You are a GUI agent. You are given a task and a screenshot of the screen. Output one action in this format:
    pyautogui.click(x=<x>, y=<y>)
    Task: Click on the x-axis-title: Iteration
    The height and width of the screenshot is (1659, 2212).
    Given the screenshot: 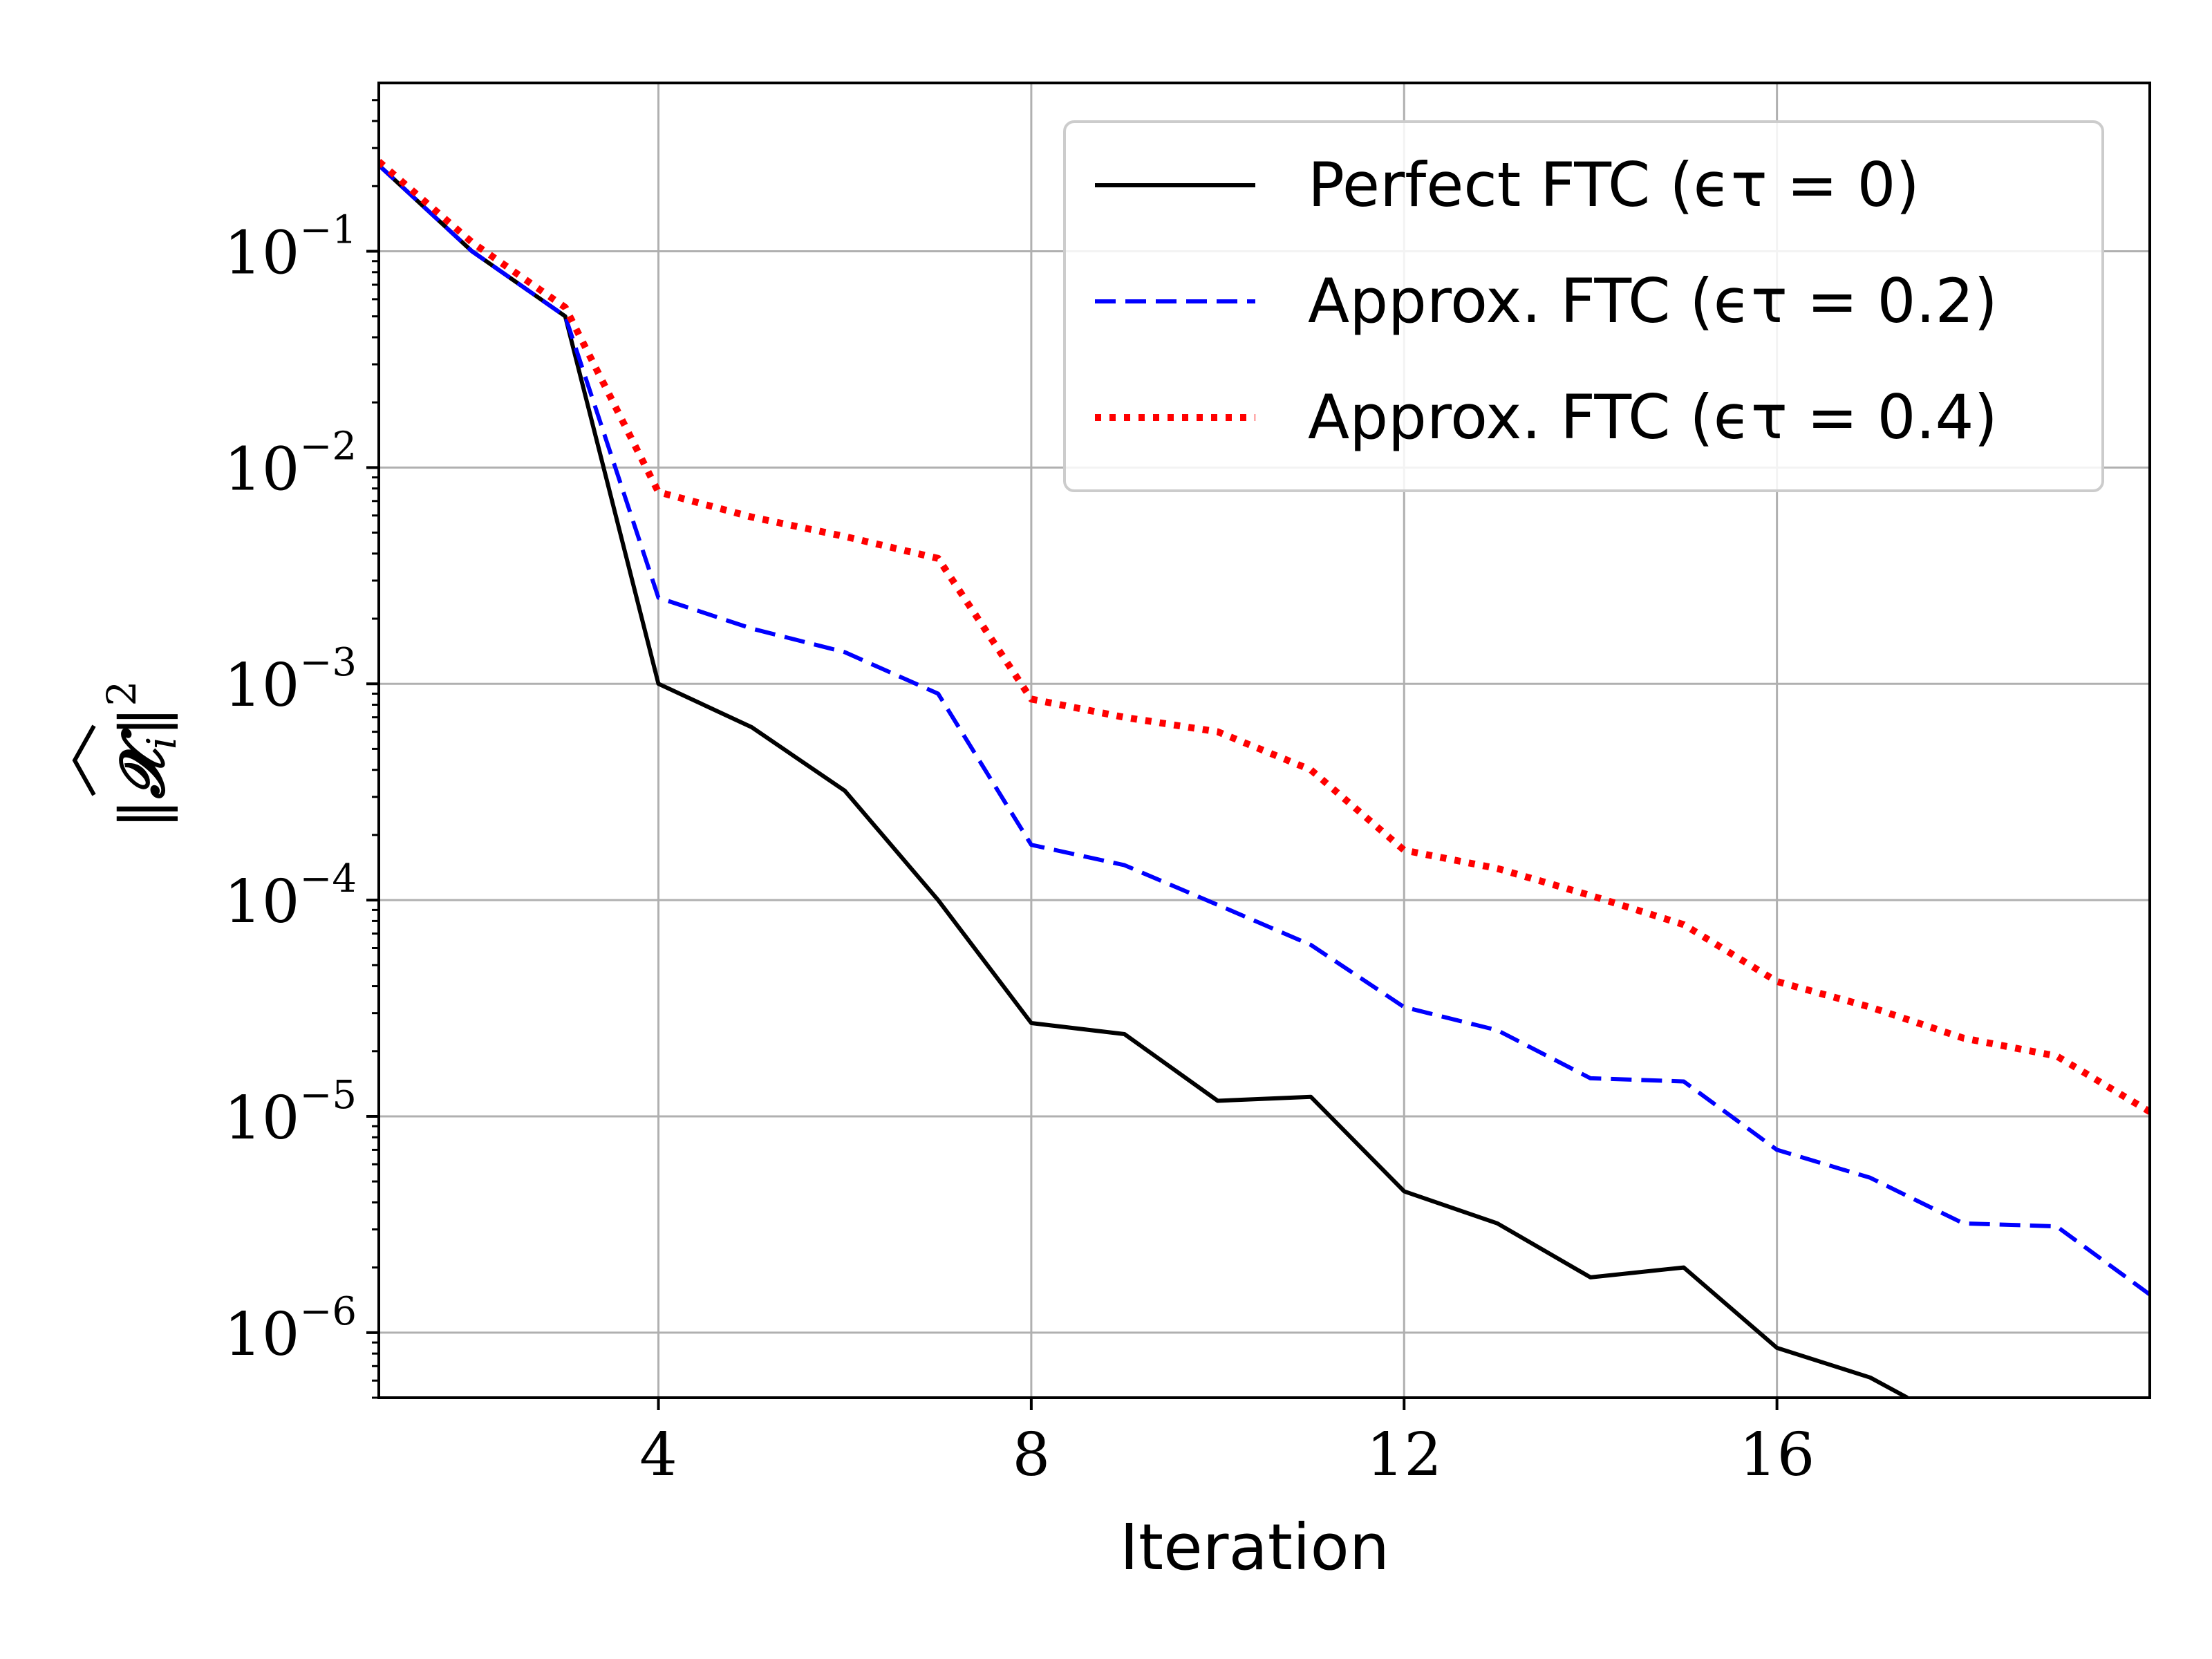 What is the action you would take?
    pyautogui.click(x=1255, y=1547)
    